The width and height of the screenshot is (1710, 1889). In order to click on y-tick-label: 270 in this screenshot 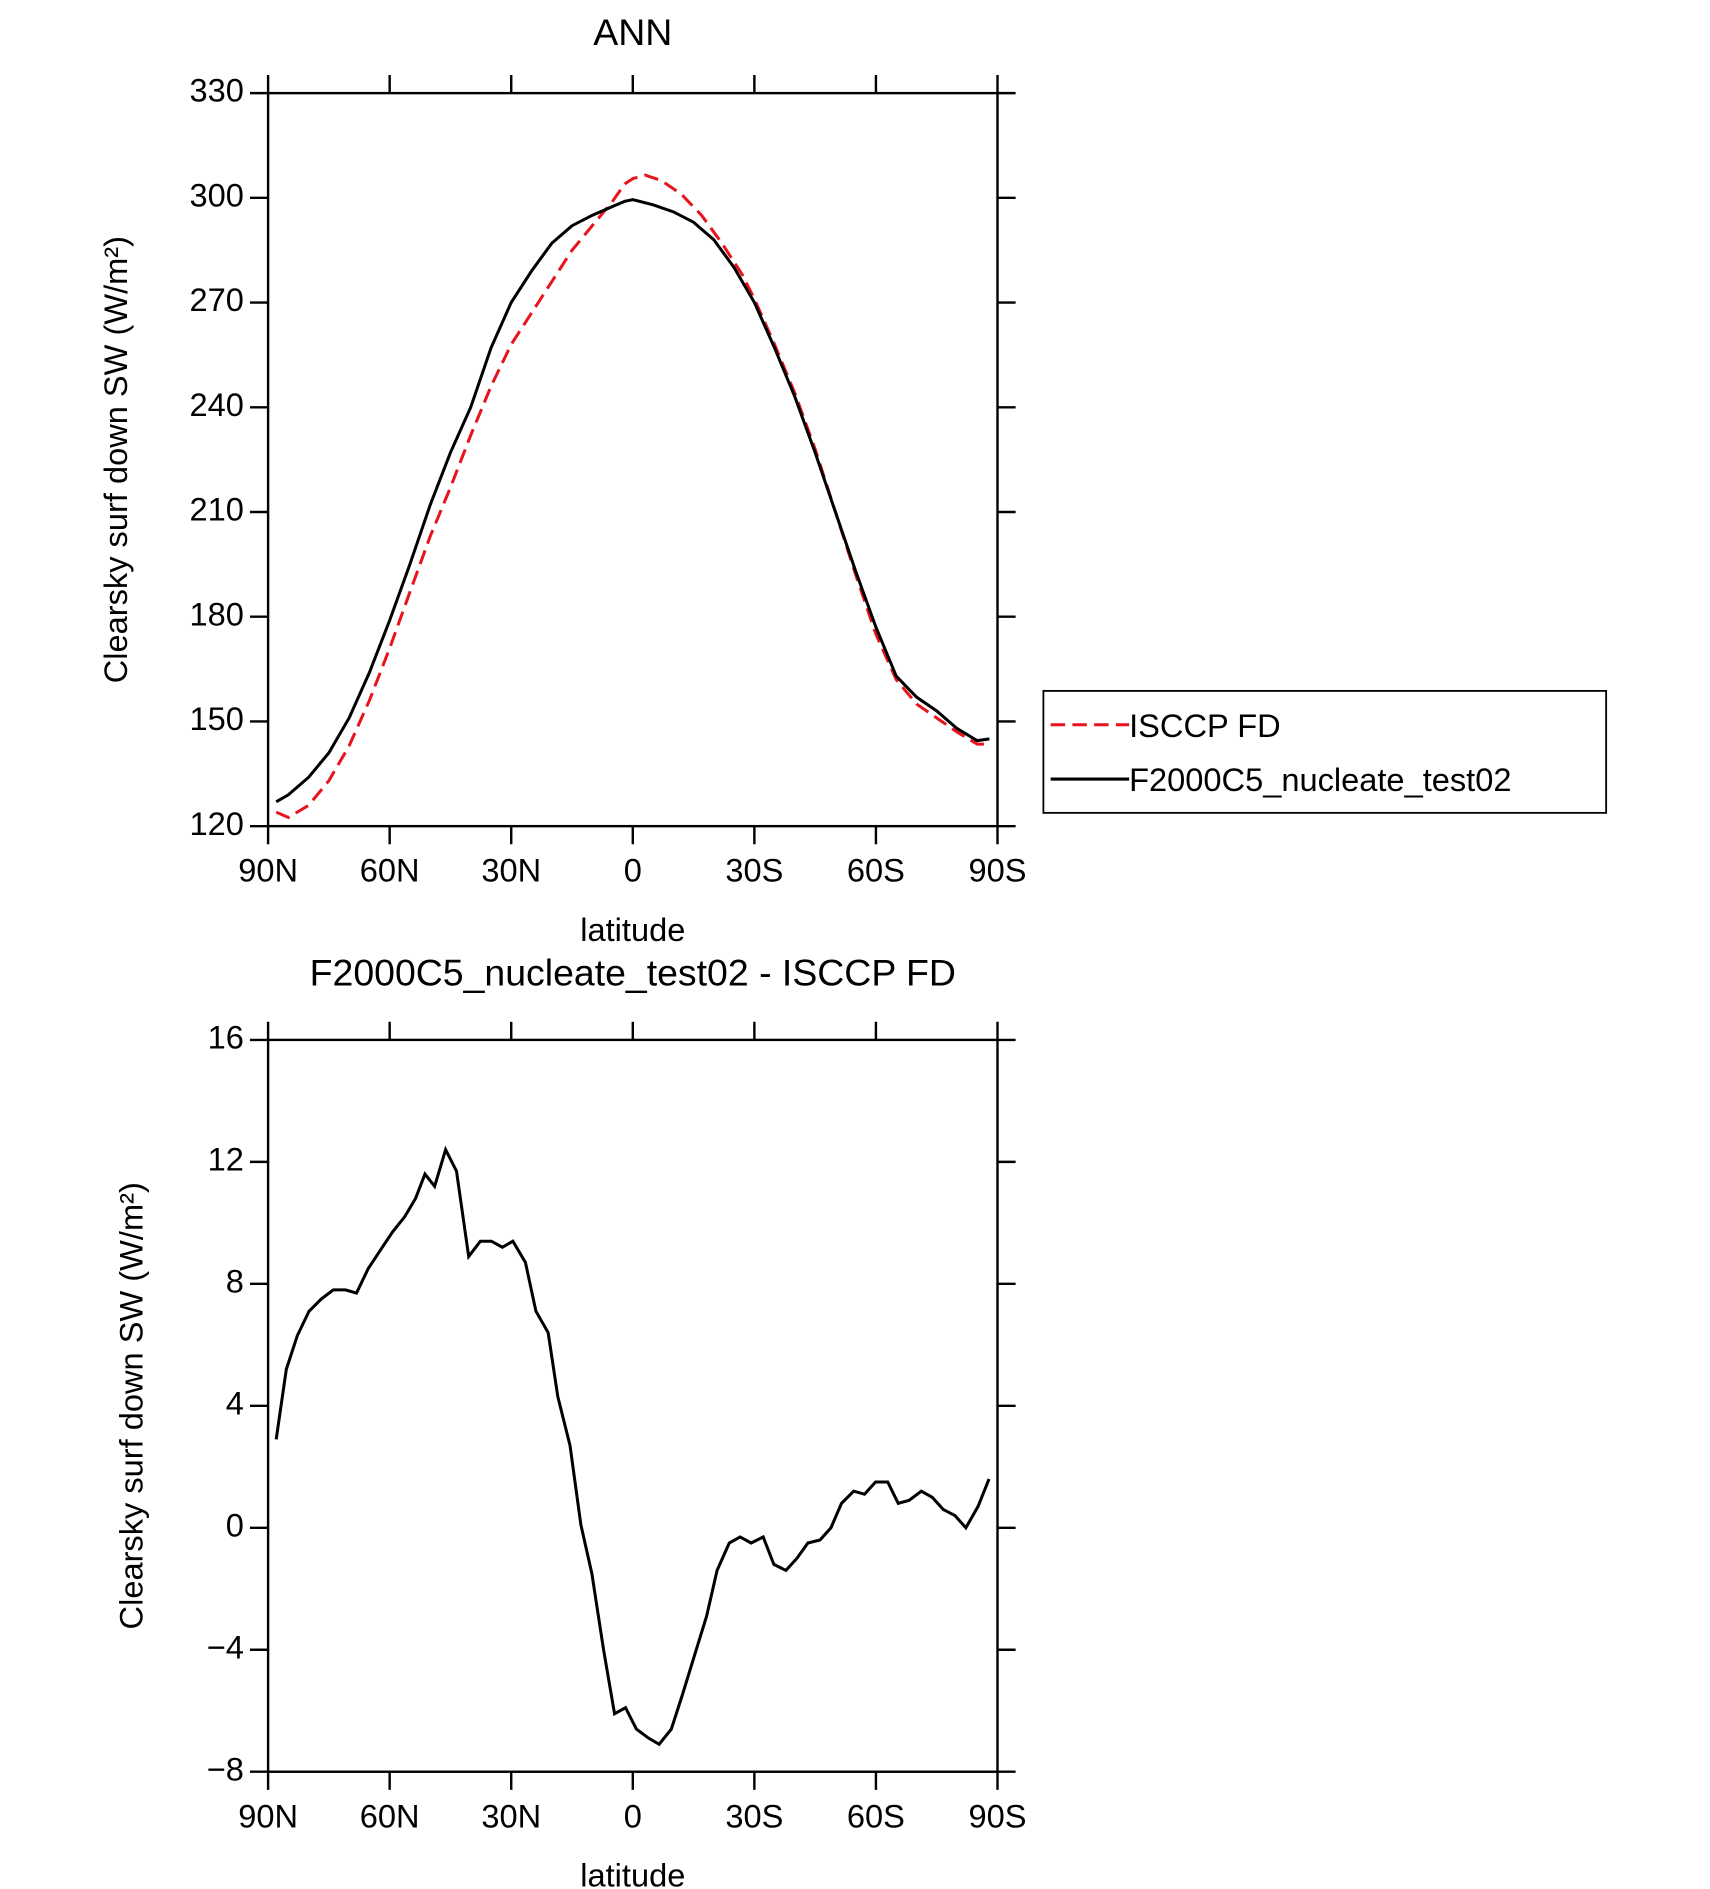, I will do `click(217, 299)`.